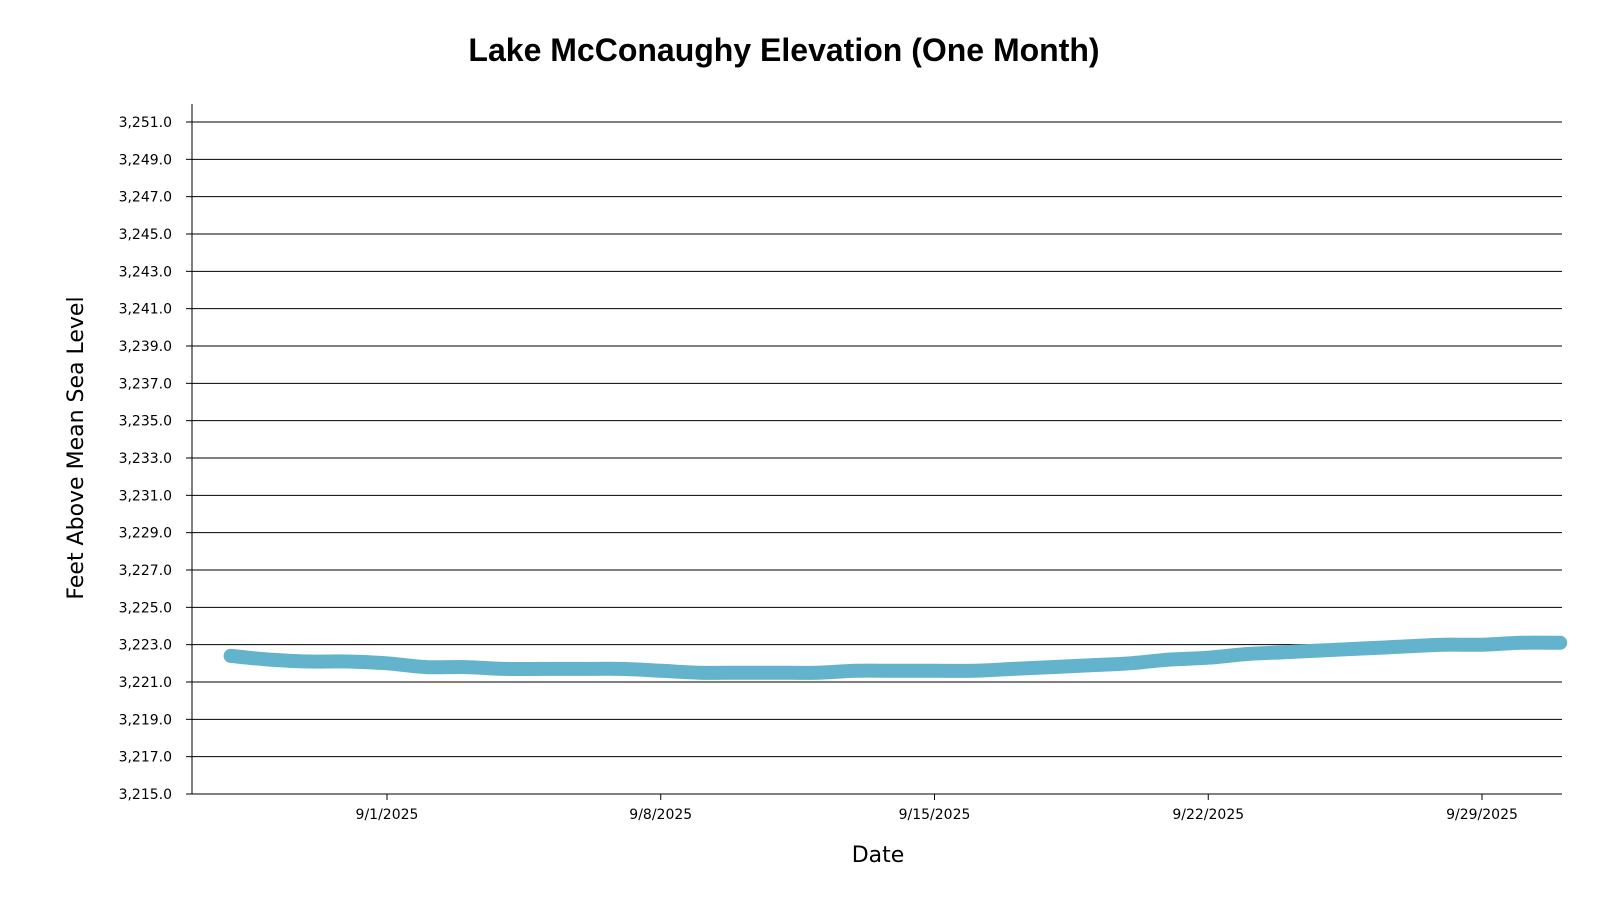  I want to click on y-tick-label: 3,243.0, so click(145, 272).